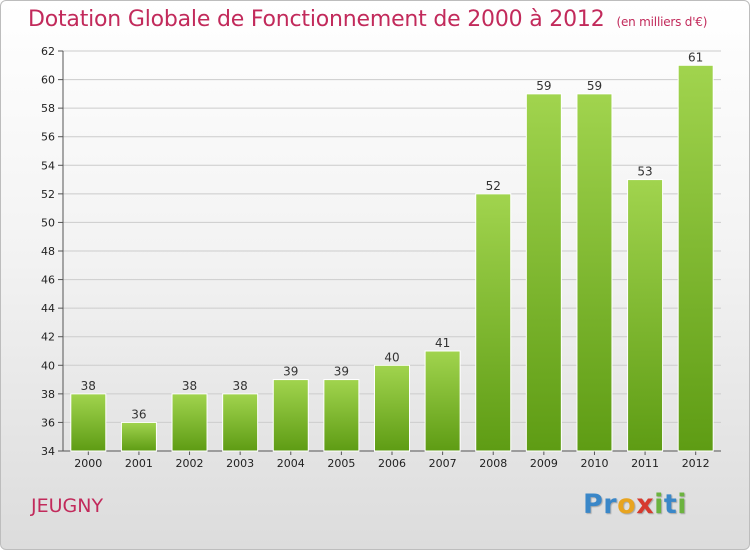 The height and width of the screenshot is (550, 750). I want to click on y-tick-label: 44, so click(48, 308).